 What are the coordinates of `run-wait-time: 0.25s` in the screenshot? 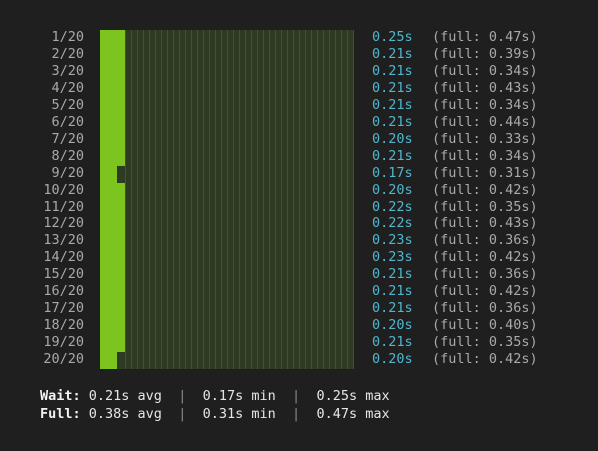 It's located at (392, 37).